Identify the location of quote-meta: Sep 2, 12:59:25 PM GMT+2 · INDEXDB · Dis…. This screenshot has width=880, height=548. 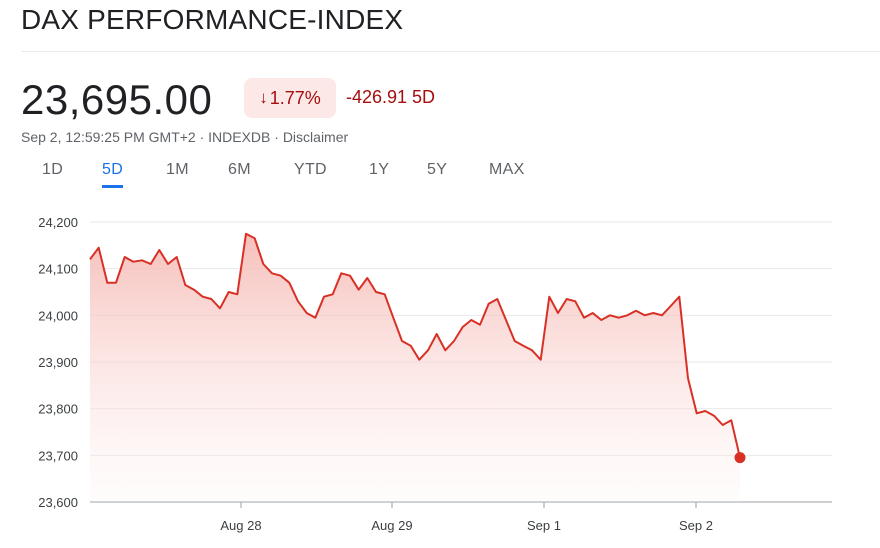
(185, 137).